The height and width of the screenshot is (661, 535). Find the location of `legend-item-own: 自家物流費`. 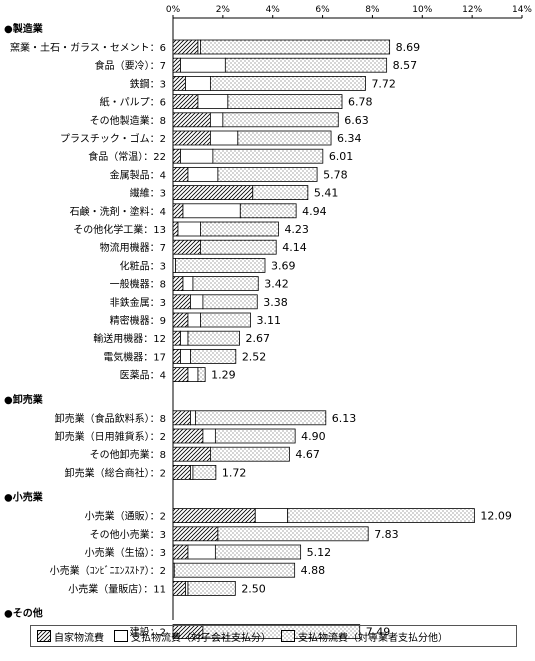

legend-item-own: 自家物流費 is located at coordinates (70, 636).